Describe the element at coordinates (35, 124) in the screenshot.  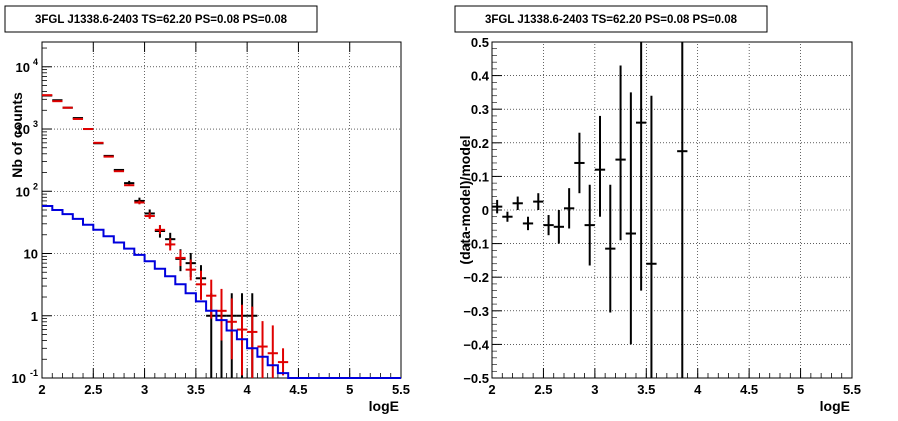
I see `y-tick-exponent: 3` at that location.